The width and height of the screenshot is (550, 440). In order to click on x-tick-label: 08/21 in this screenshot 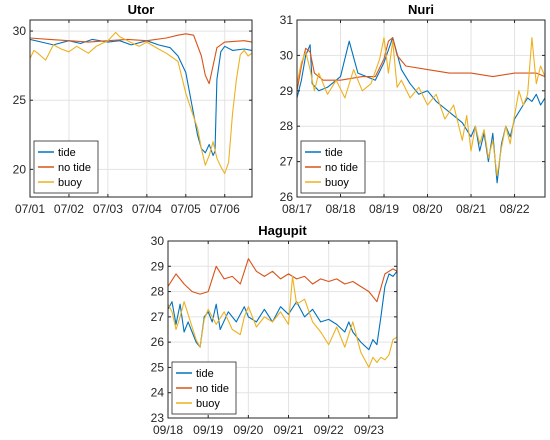, I will do `click(471, 209)`.